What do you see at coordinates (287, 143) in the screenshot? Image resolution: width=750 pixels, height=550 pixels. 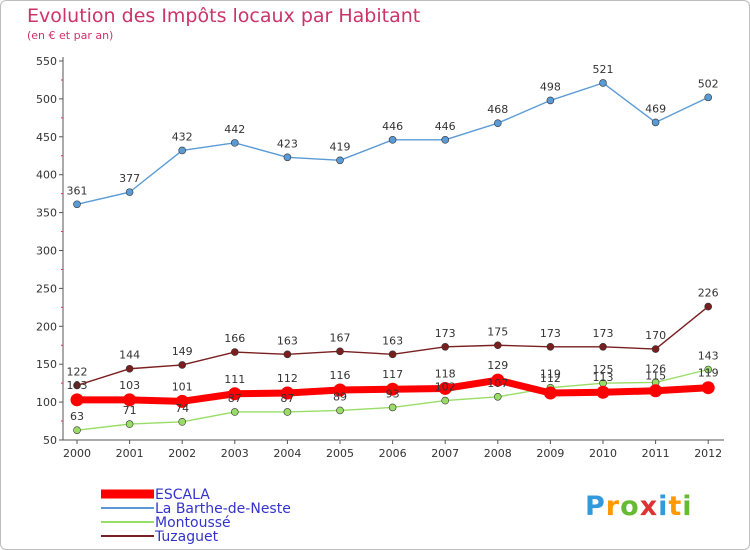 I see `data-label: 423` at bounding box center [287, 143].